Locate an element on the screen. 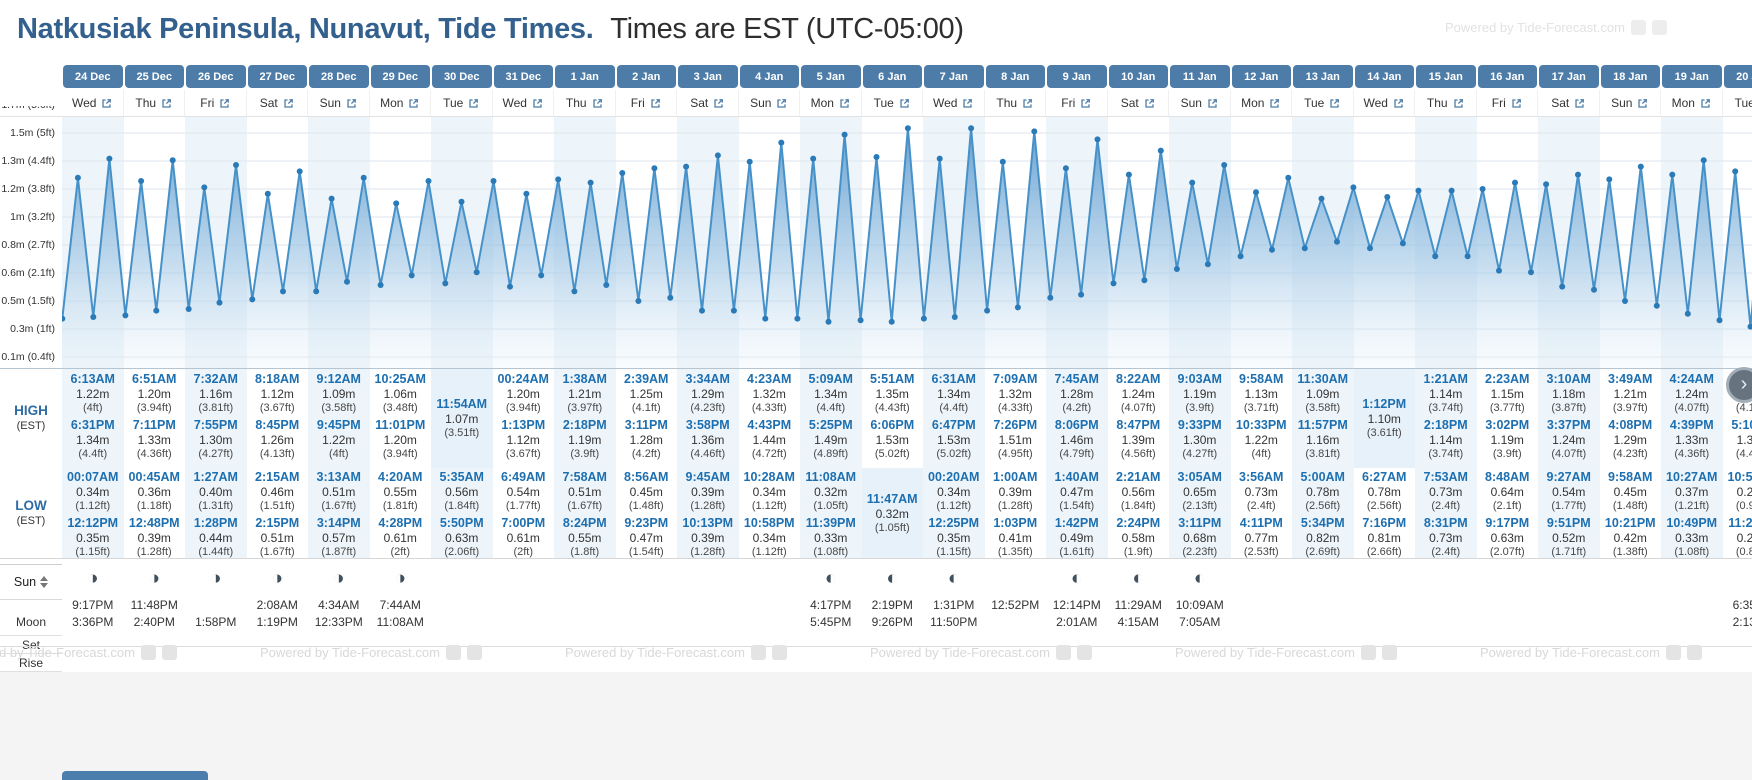 The width and height of the screenshot is (1752, 780). date-tab: 27 Dec is located at coordinates (277, 76).